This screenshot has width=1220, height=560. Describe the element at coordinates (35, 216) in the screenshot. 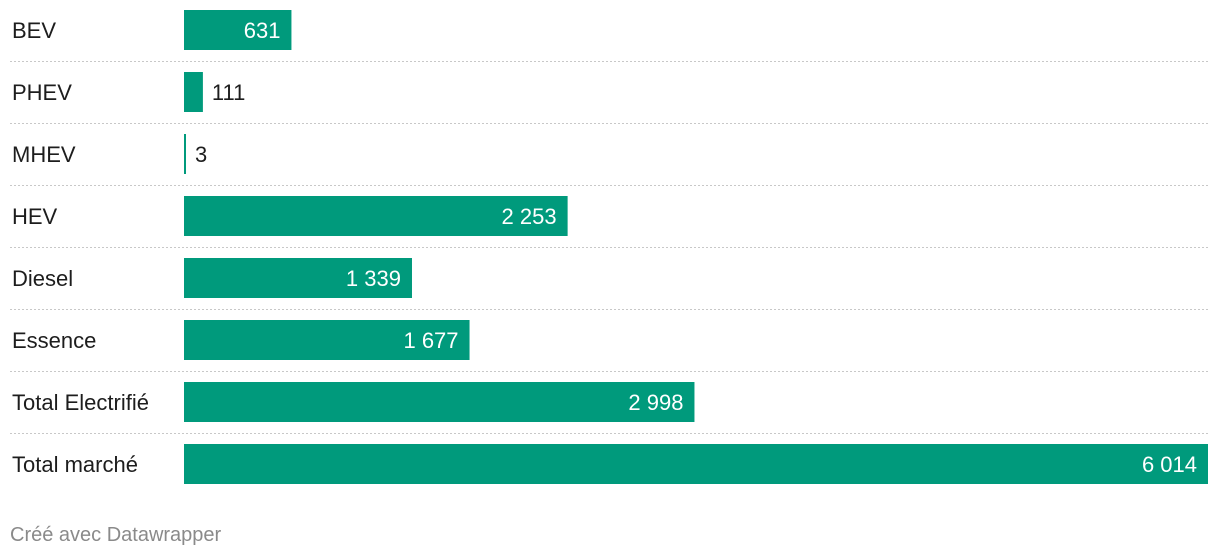

I see `category-label: HEV` at that location.